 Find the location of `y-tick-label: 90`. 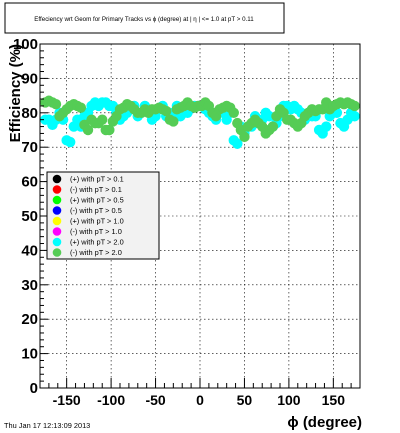

y-tick-label: 90 is located at coordinates (29, 78).